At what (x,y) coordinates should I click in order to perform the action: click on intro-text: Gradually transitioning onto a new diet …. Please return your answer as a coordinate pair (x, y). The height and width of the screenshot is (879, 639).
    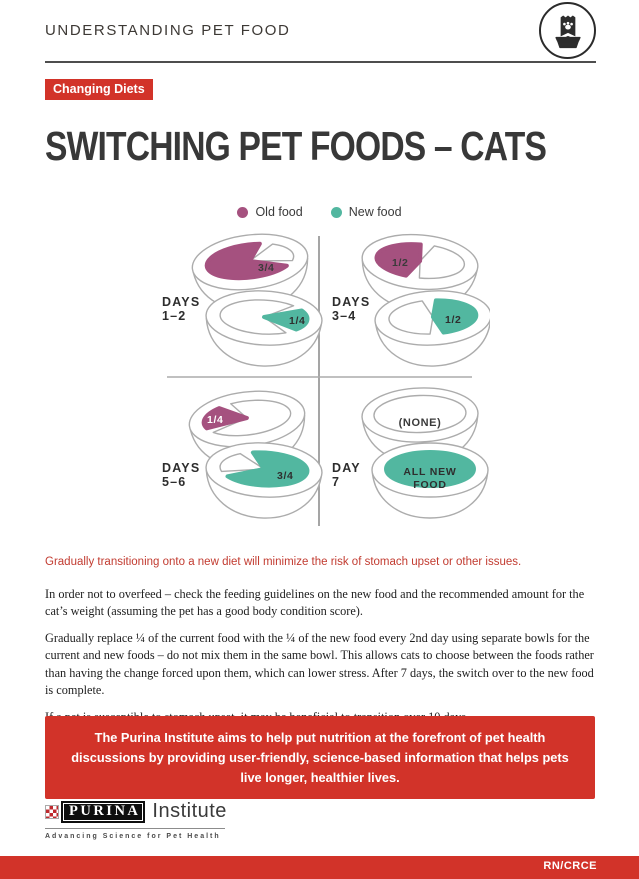
    Looking at the image, I should click on (283, 562).